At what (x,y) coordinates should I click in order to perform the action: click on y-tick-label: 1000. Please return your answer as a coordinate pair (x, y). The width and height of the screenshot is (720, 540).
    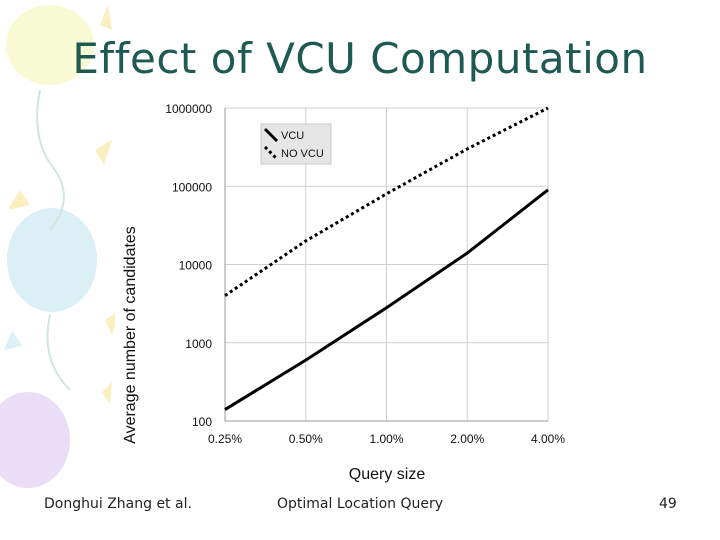
    Looking at the image, I should click on (198, 344).